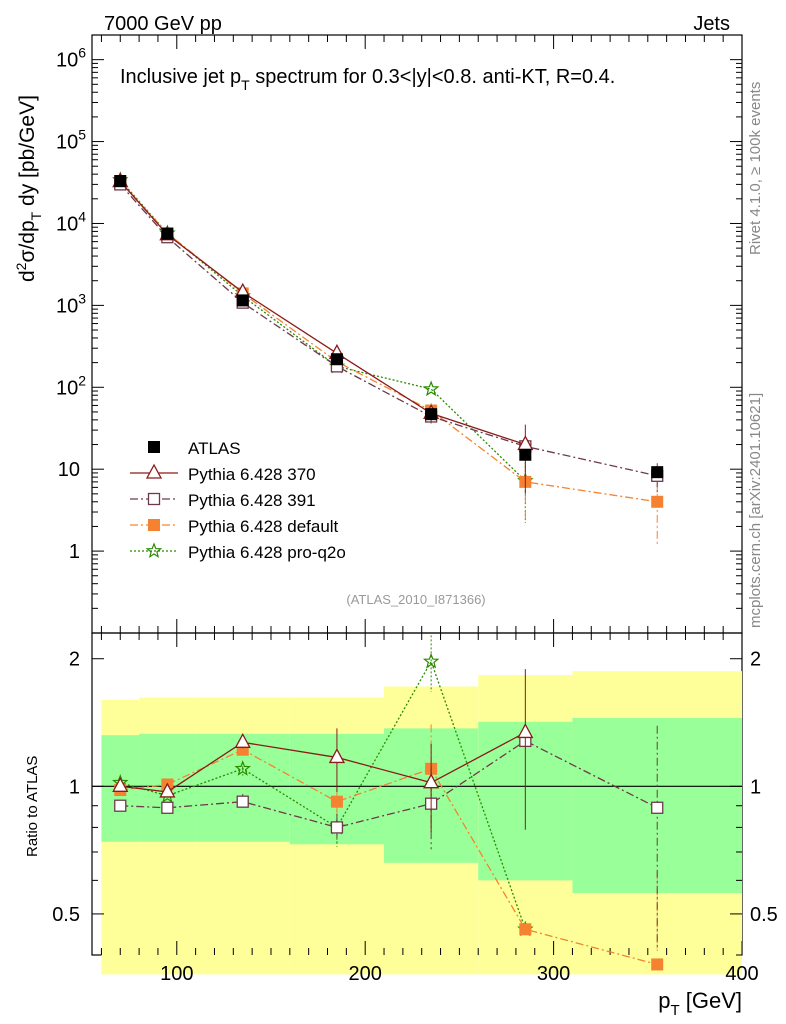 The height and width of the screenshot is (1024, 786). What do you see at coordinates (252, 500) in the screenshot?
I see `legend-label: Pythia 6.428 391` at bounding box center [252, 500].